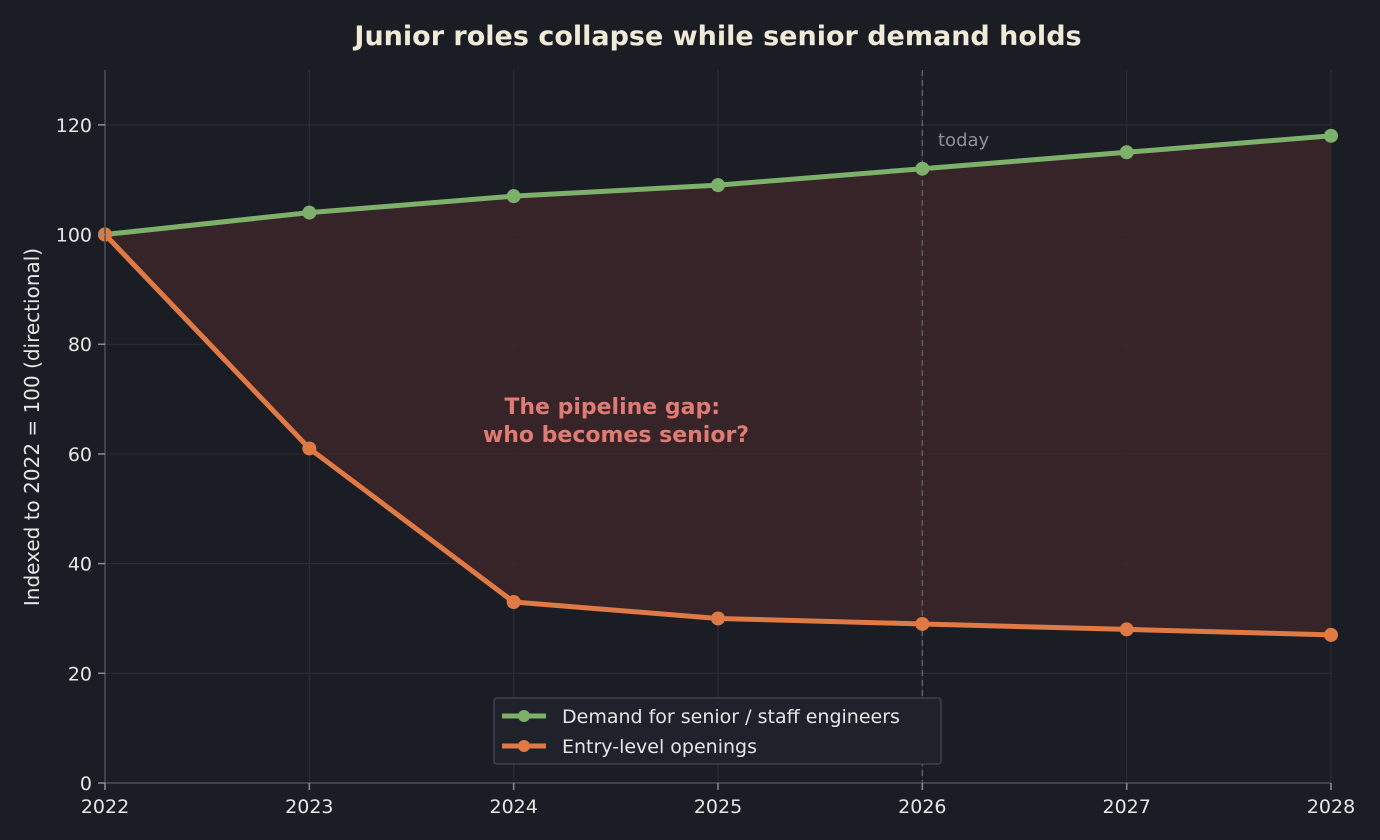 Image resolution: width=1380 pixels, height=840 pixels. Describe the element at coordinates (80, 345) in the screenshot. I see `y-tick-label-4: 80` at that location.